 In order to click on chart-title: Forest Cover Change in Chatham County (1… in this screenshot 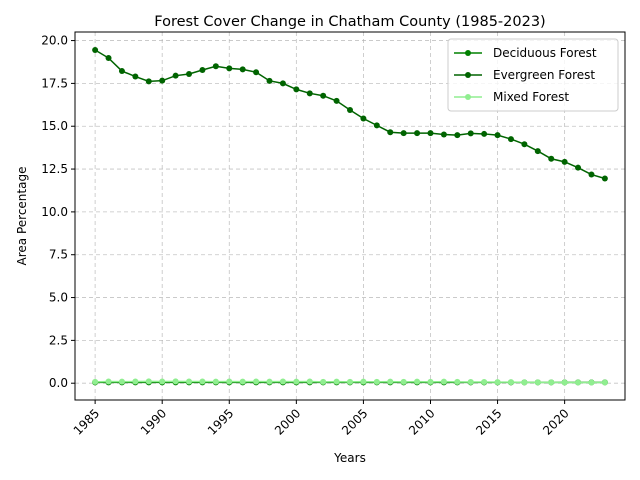, I will do `click(349, 22)`.